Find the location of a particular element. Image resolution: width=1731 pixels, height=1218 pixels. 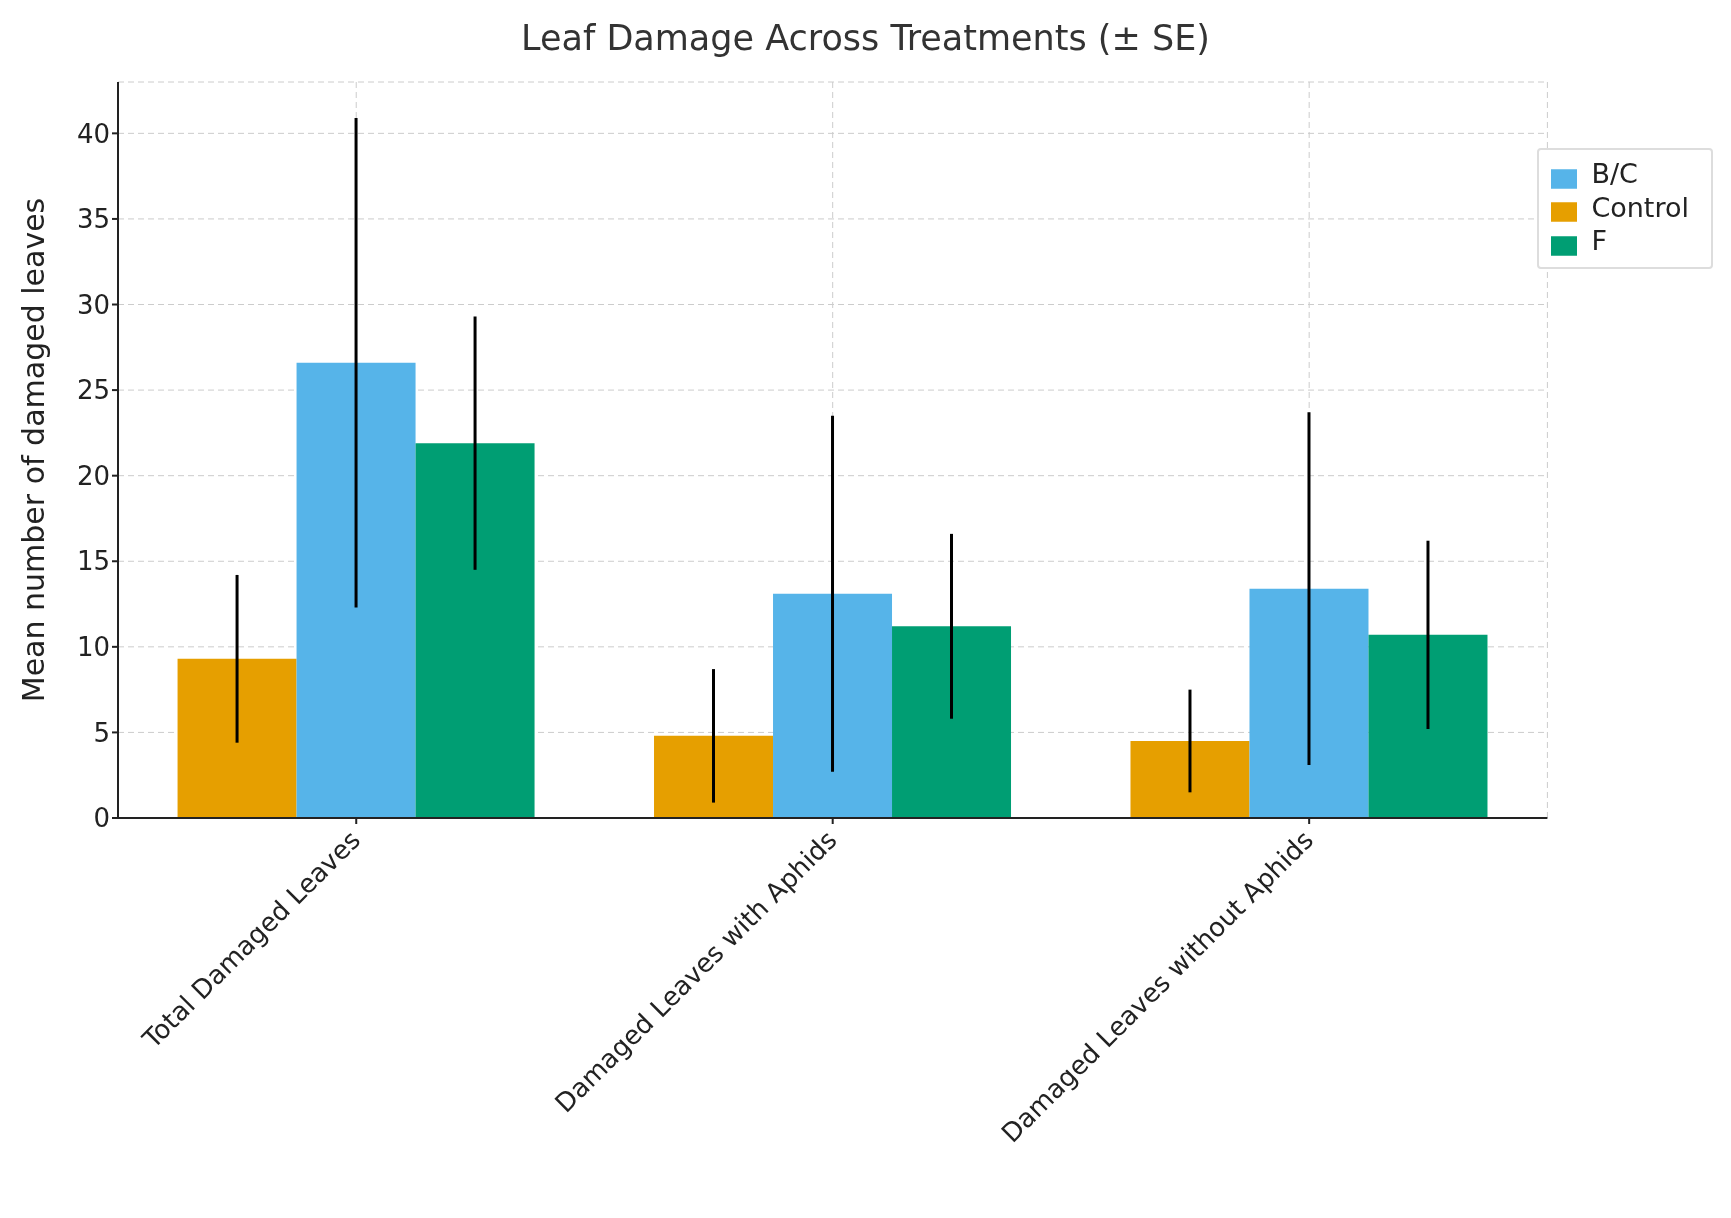

y-tick-label: 10 is located at coordinates (93, 647).